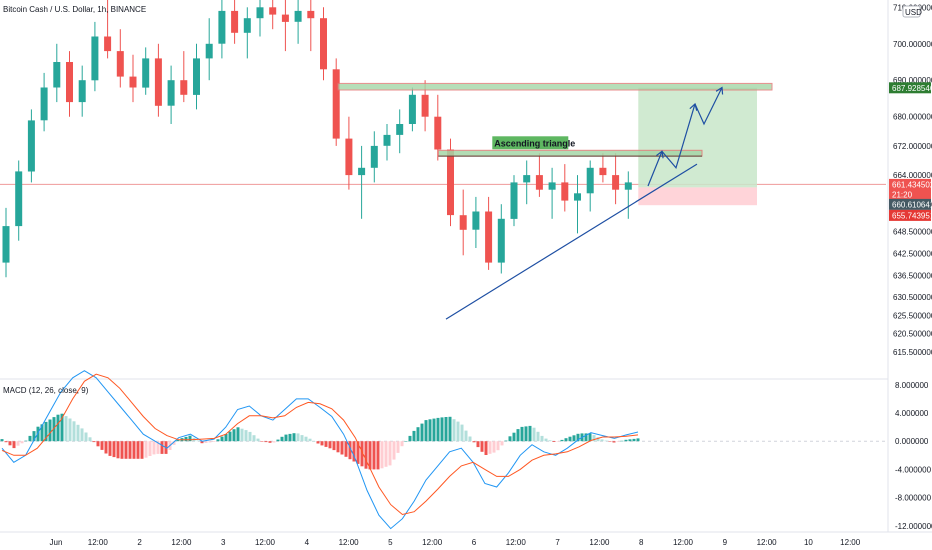 This screenshot has height=550, width=932. What do you see at coordinates (912, 44) in the screenshot?
I see `price-tick-label: 700.000000` at bounding box center [912, 44].